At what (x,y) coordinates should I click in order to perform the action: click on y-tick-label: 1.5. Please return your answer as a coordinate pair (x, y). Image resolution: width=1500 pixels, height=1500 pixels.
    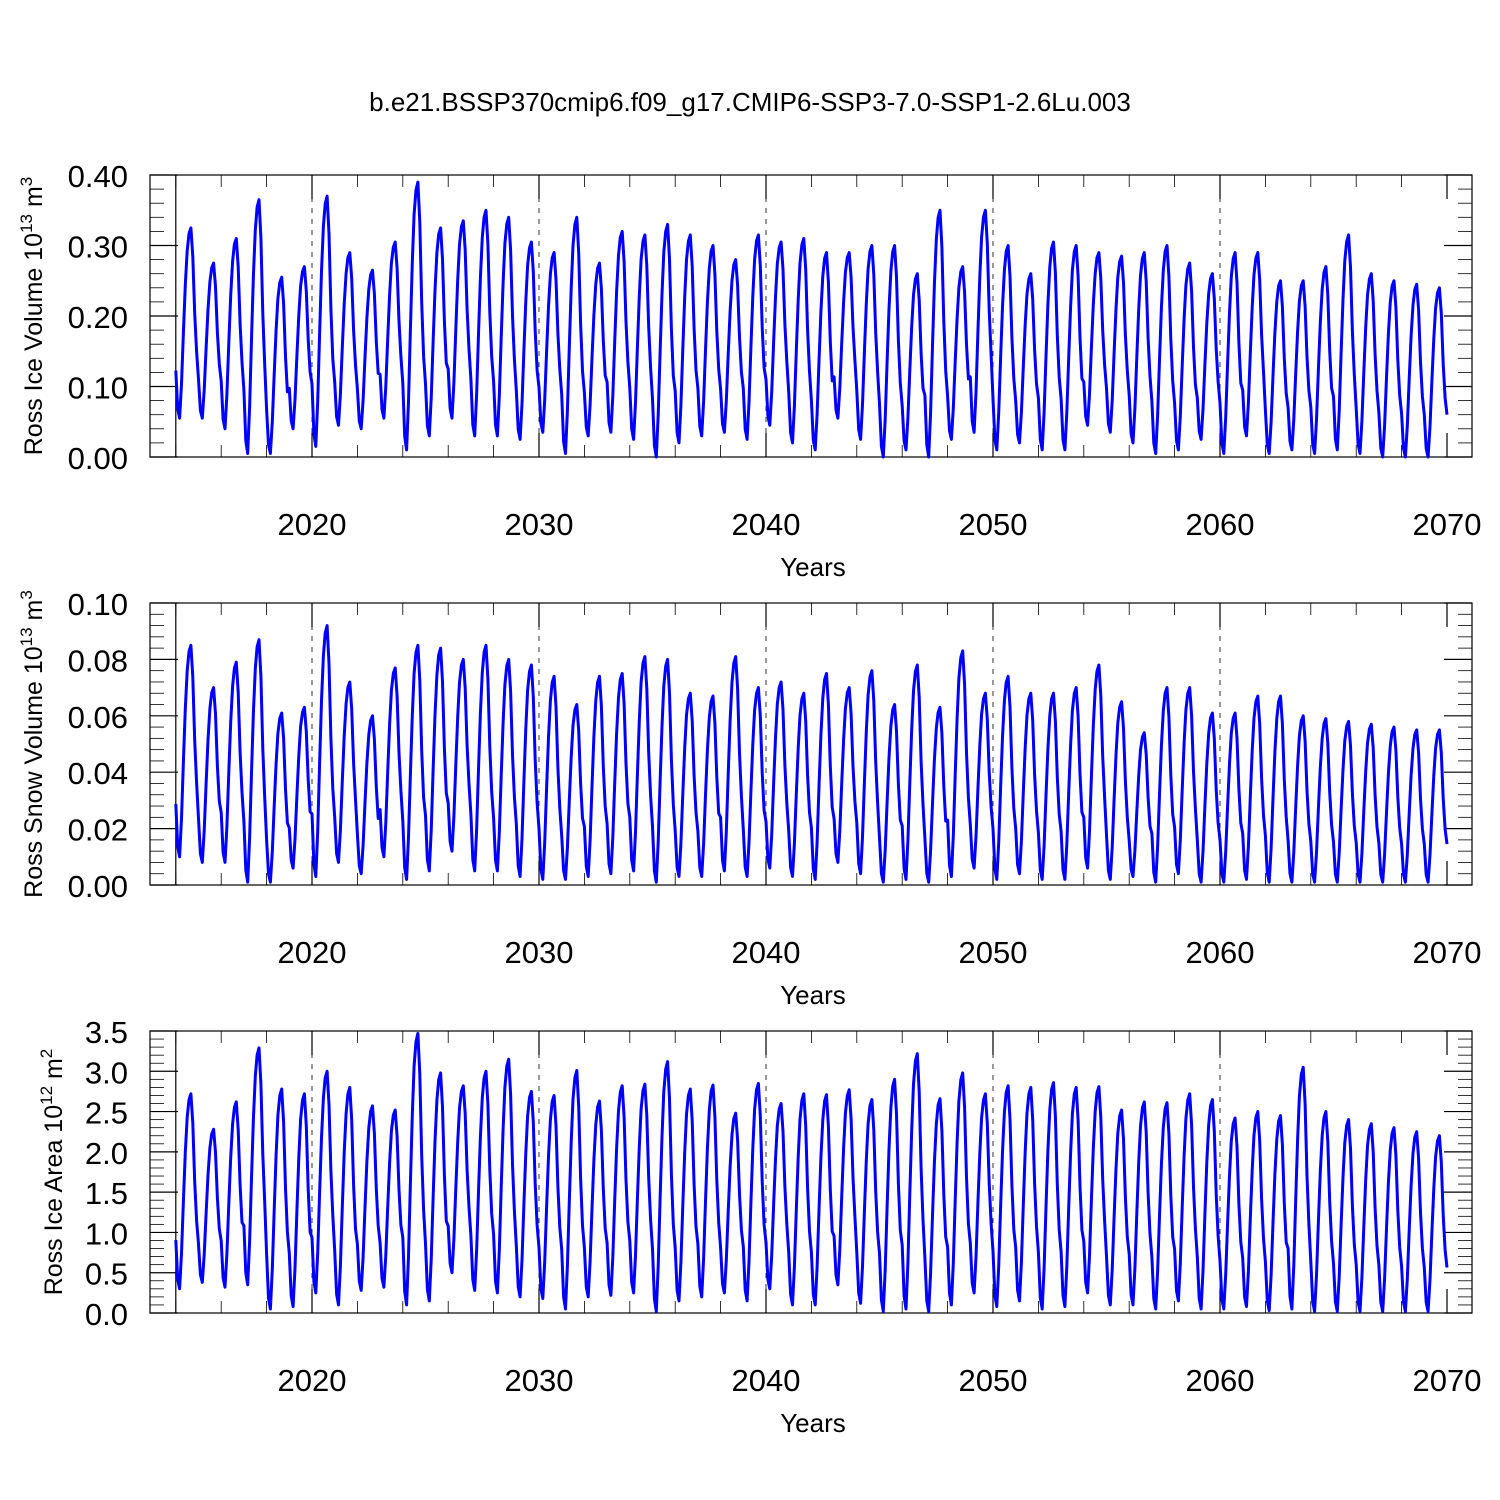
    Looking at the image, I should click on (106, 1193).